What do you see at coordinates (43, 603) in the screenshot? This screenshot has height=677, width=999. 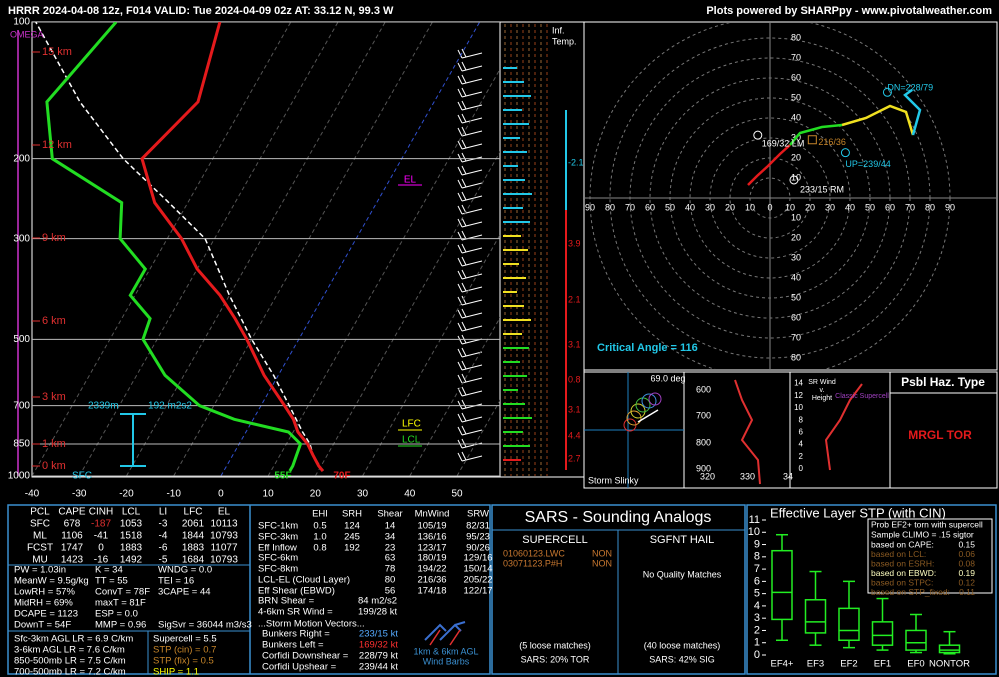 I see `index: MidRH = 69%` at bounding box center [43, 603].